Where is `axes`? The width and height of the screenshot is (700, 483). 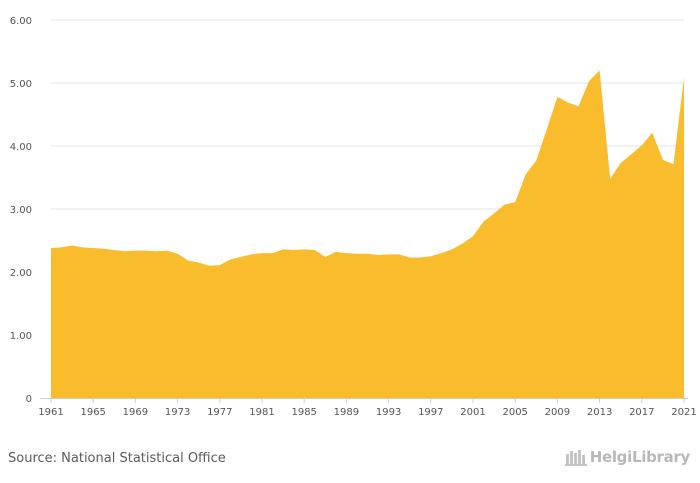 axes is located at coordinates (364, 400).